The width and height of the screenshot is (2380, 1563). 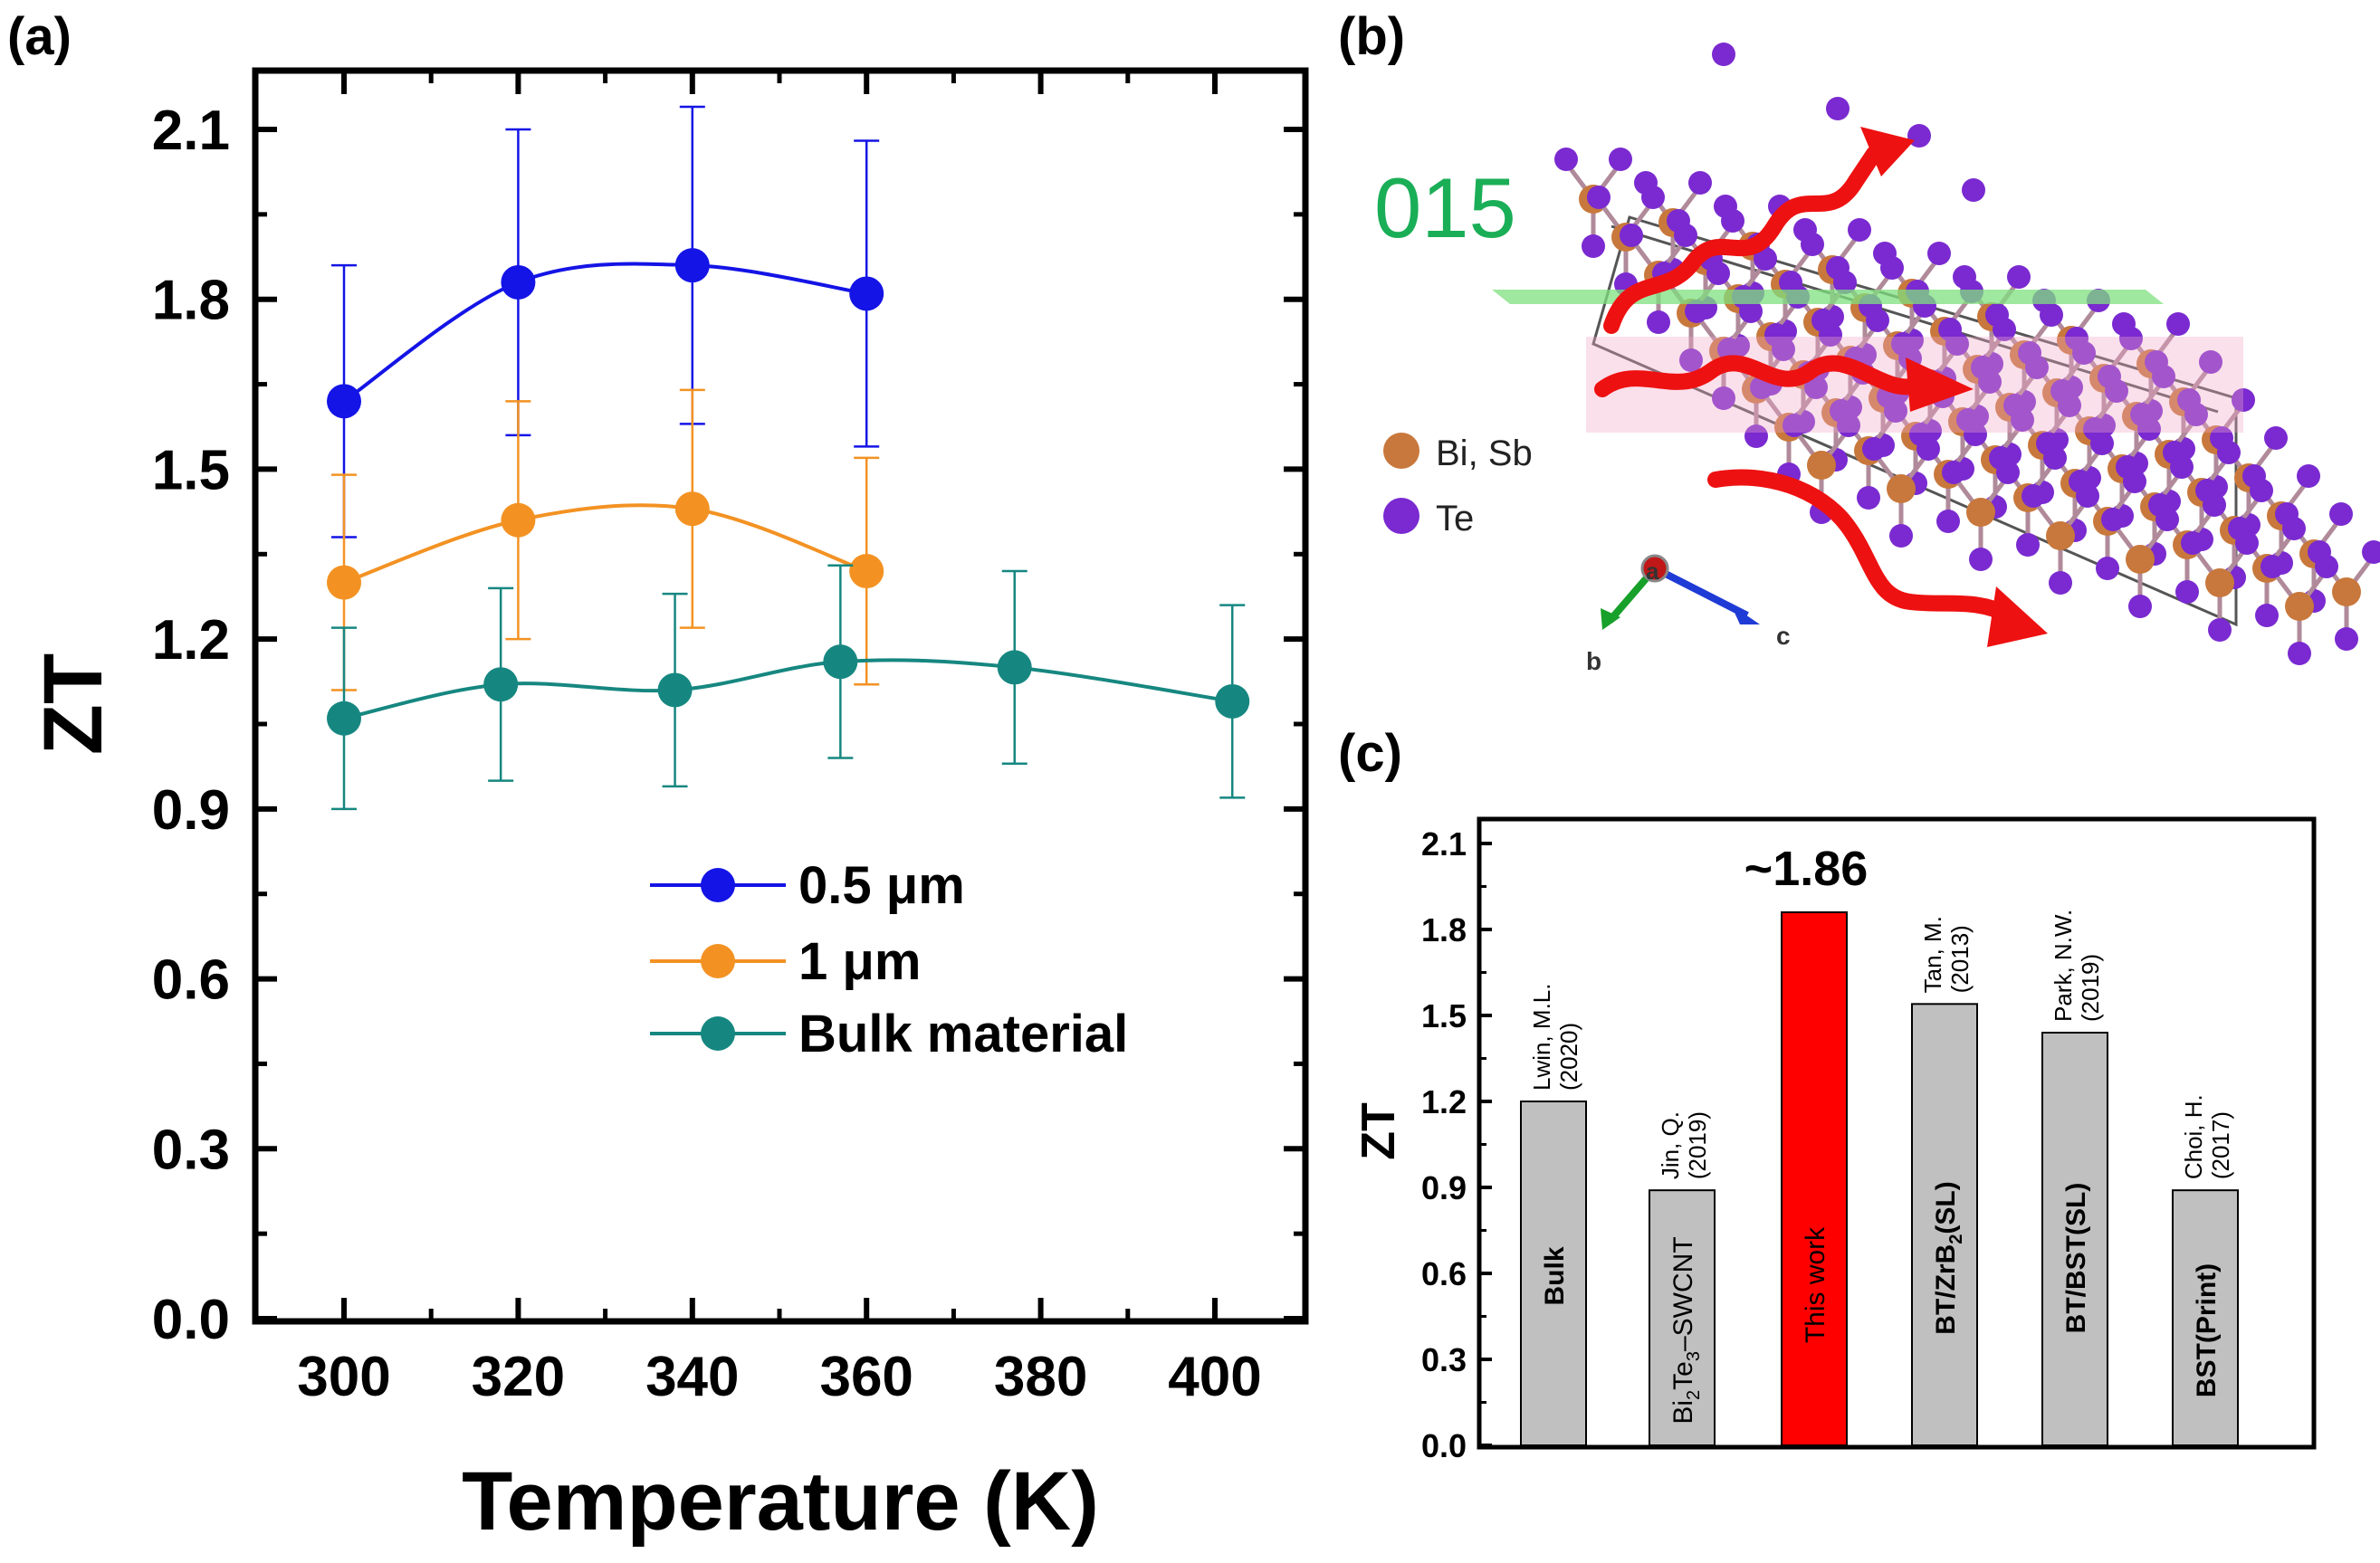 I want to click on bar-label-part: Te, so click(x=1683, y=1375).